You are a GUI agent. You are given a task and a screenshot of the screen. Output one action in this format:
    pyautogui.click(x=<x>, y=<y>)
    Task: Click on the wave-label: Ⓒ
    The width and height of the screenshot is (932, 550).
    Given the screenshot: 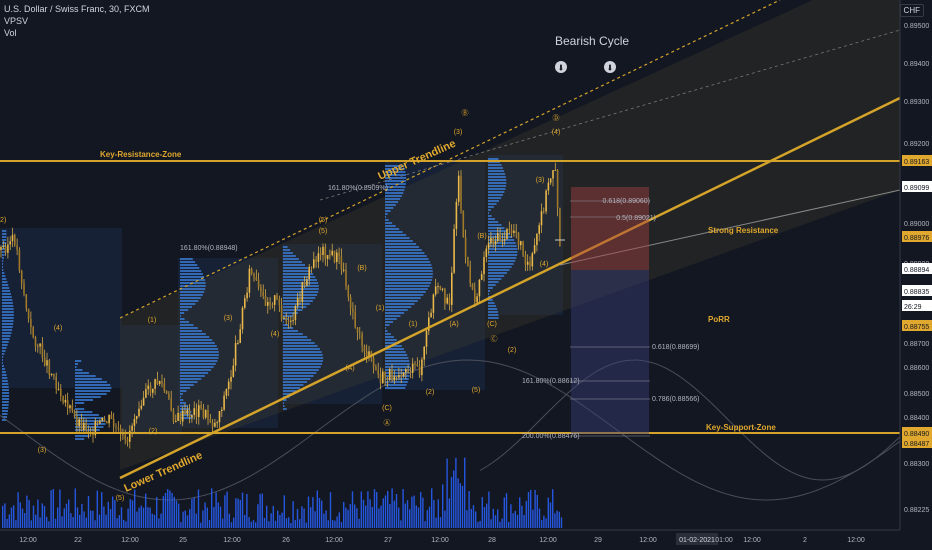 What is the action you would take?
    pyautogui.click(x=494, y=339)
    